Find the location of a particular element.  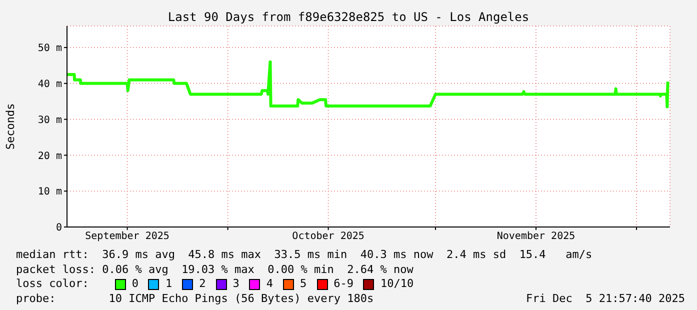

legend-label: 10/10 is located at coordinates (397, 284).